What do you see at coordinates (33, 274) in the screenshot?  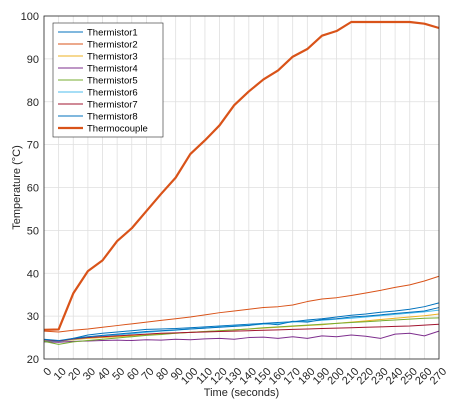 I see `y-tick-label: 40` at bounding box center [33, 274].